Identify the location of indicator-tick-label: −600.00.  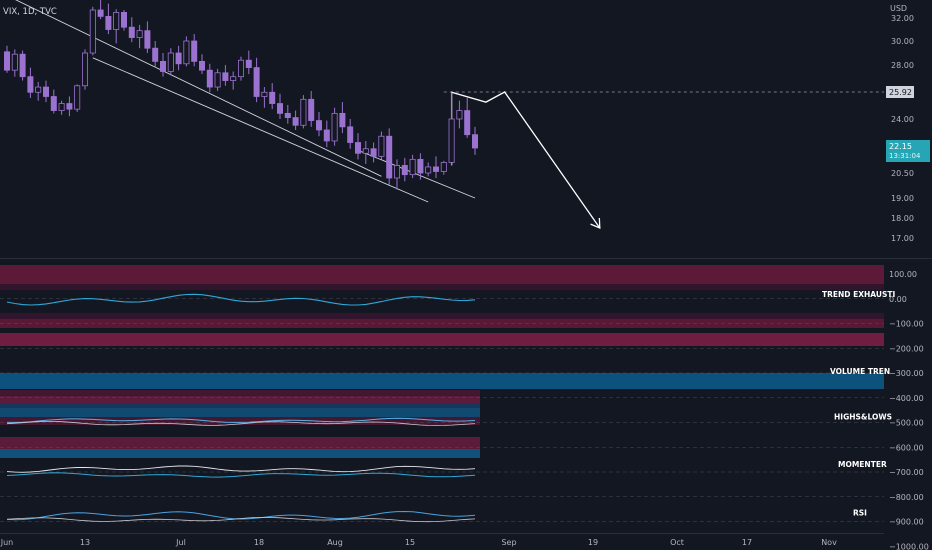
(906, 447).